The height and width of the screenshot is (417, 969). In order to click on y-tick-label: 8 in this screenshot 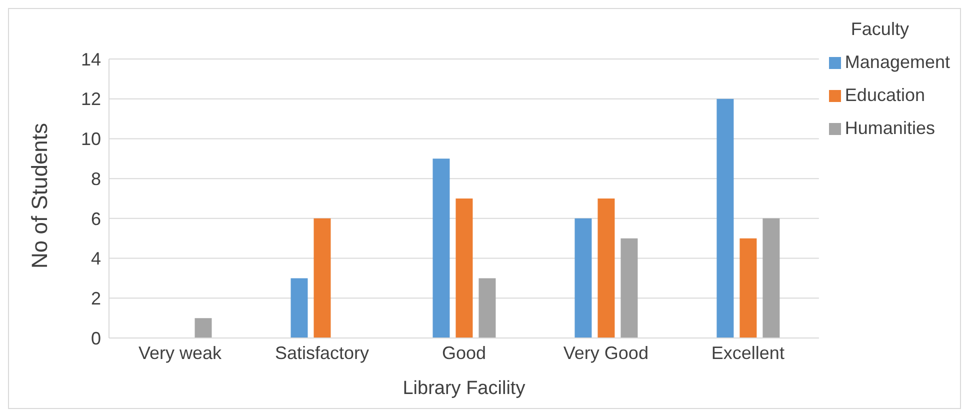, I will do `click(95, 178)`.